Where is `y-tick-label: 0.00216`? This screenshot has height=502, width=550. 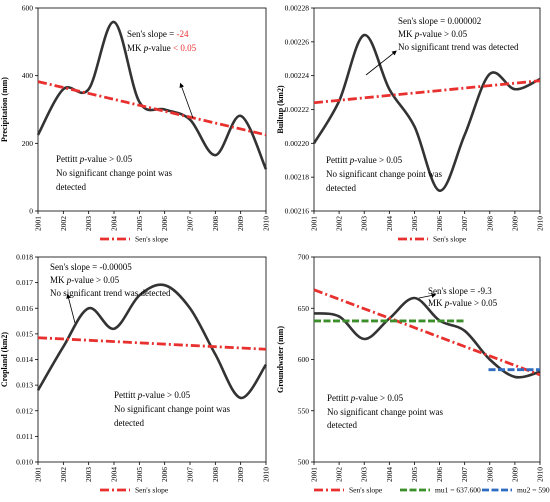 y-tick-label: 0.00216 is located at coordinates (297, 211).